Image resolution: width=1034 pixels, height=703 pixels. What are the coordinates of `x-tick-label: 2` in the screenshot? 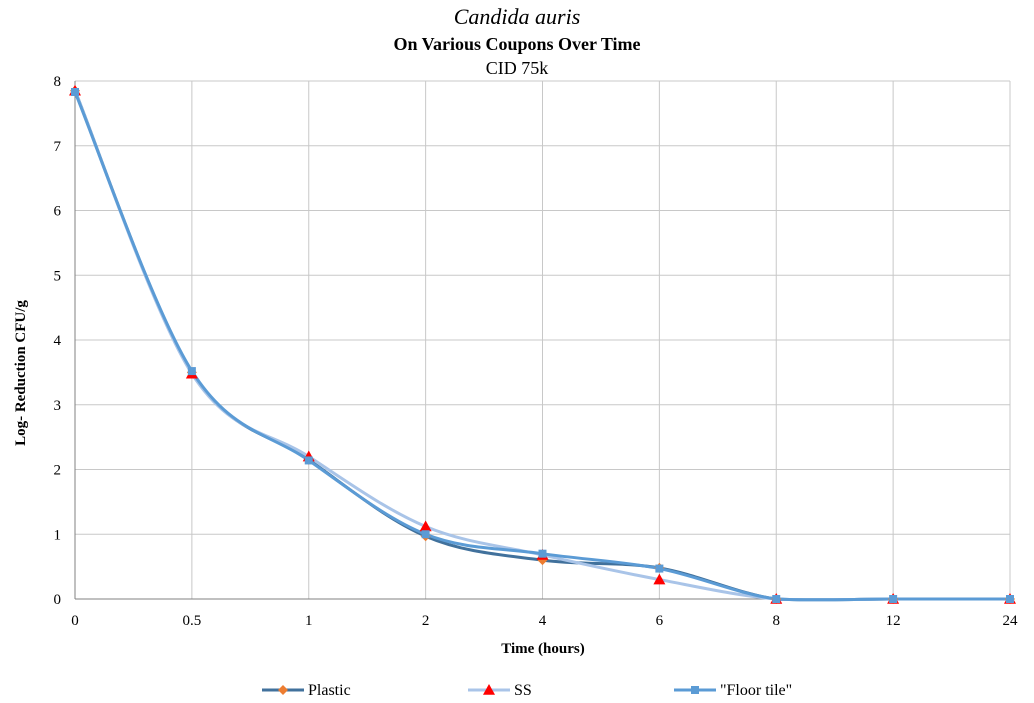 It's located at (426, 621).